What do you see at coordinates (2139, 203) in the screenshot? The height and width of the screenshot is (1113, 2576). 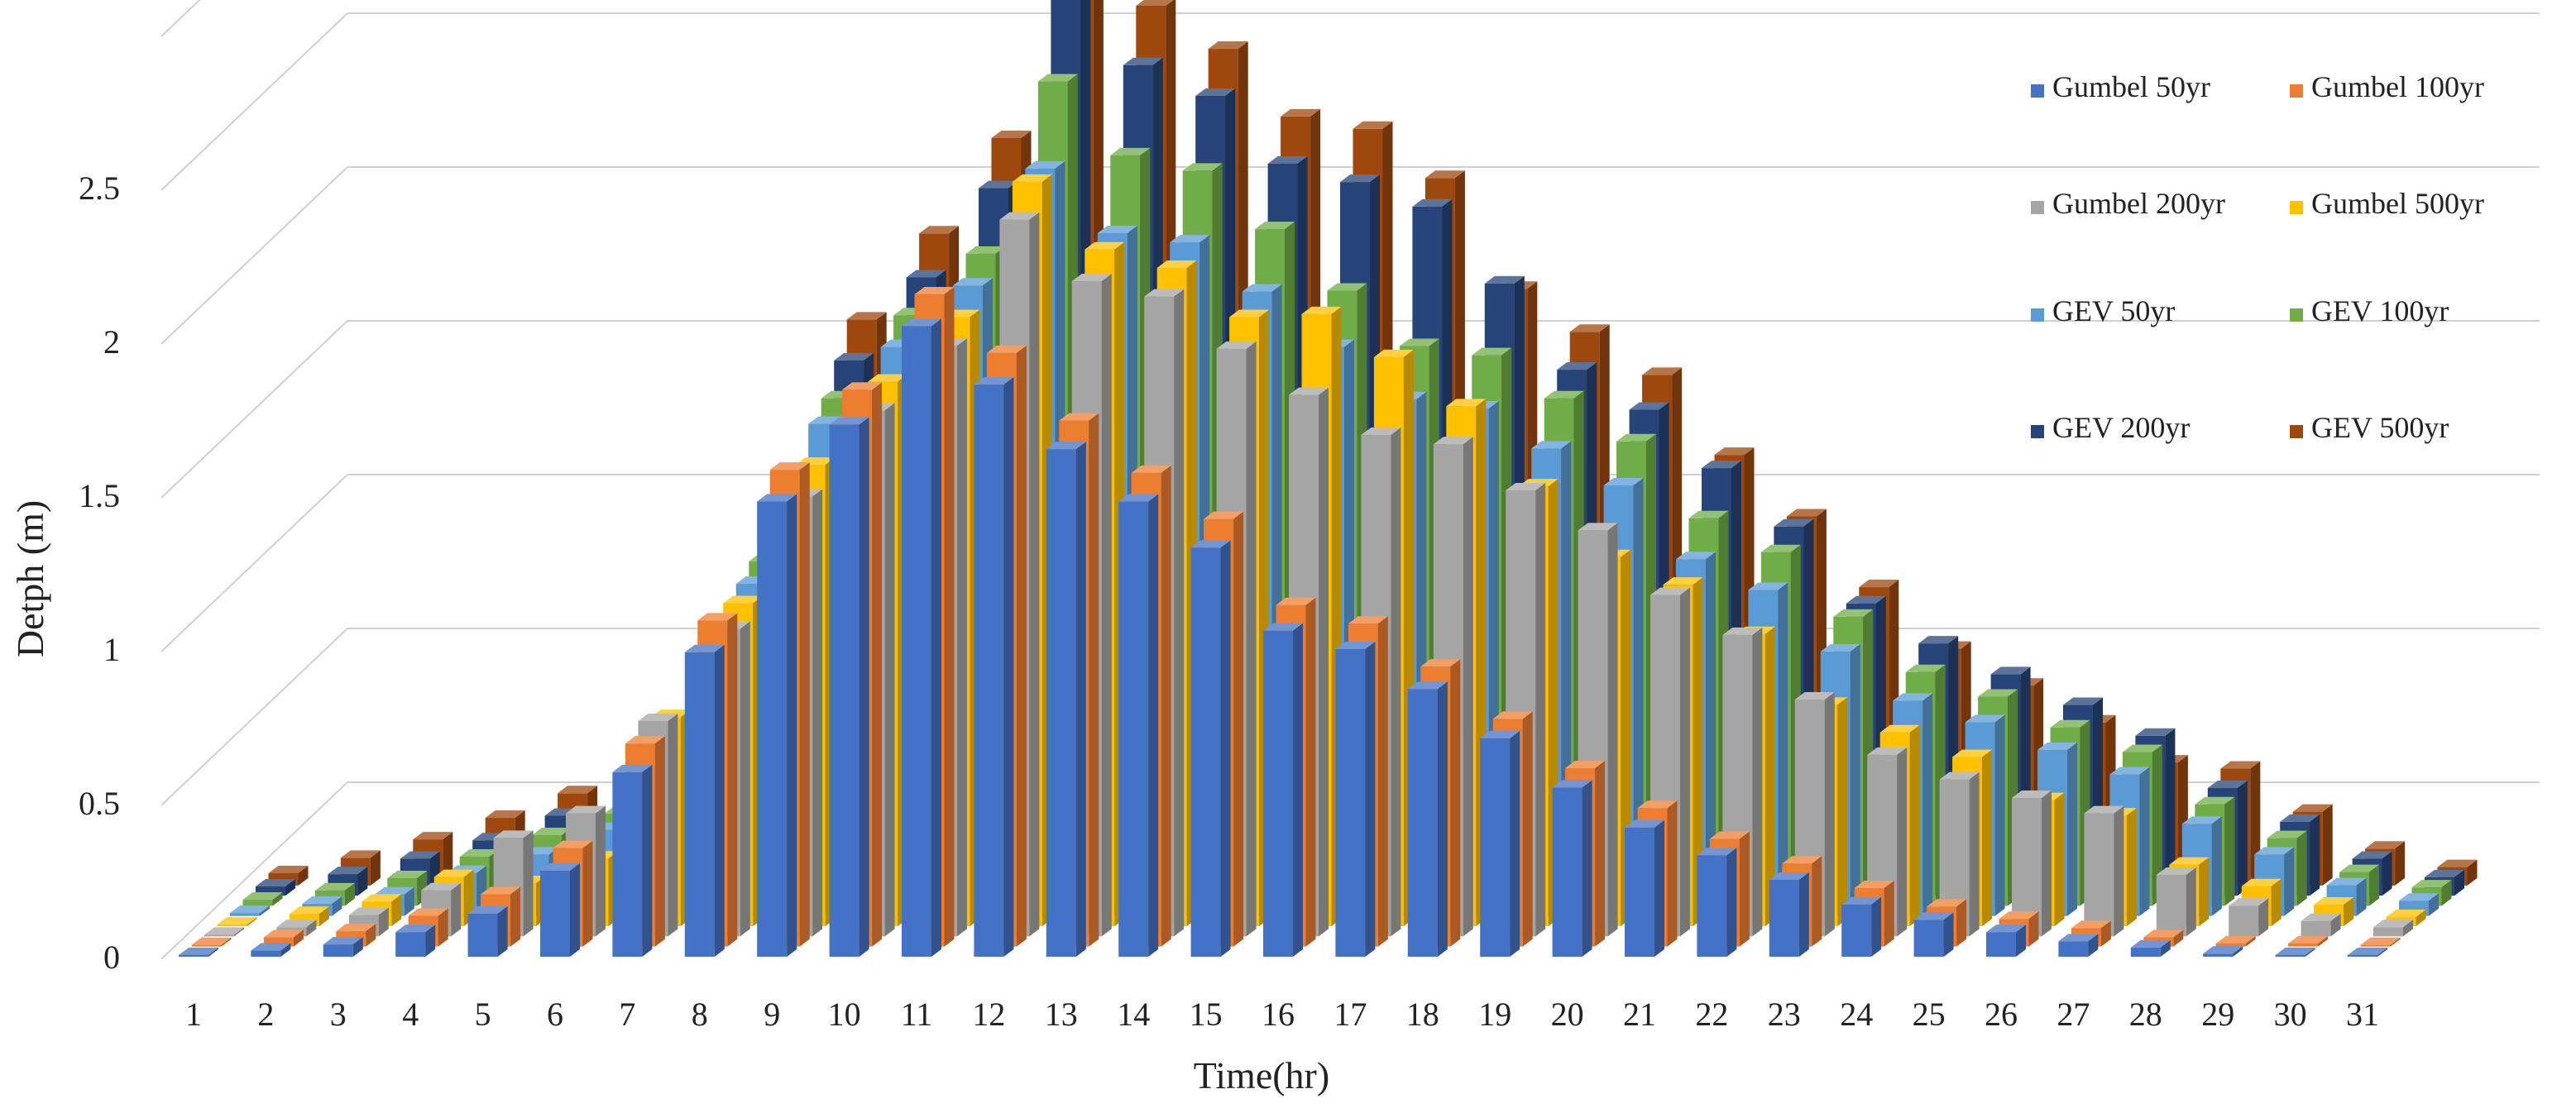 I see `legend-label: Gumbel 200yr` at bounding box center [2139, 203].